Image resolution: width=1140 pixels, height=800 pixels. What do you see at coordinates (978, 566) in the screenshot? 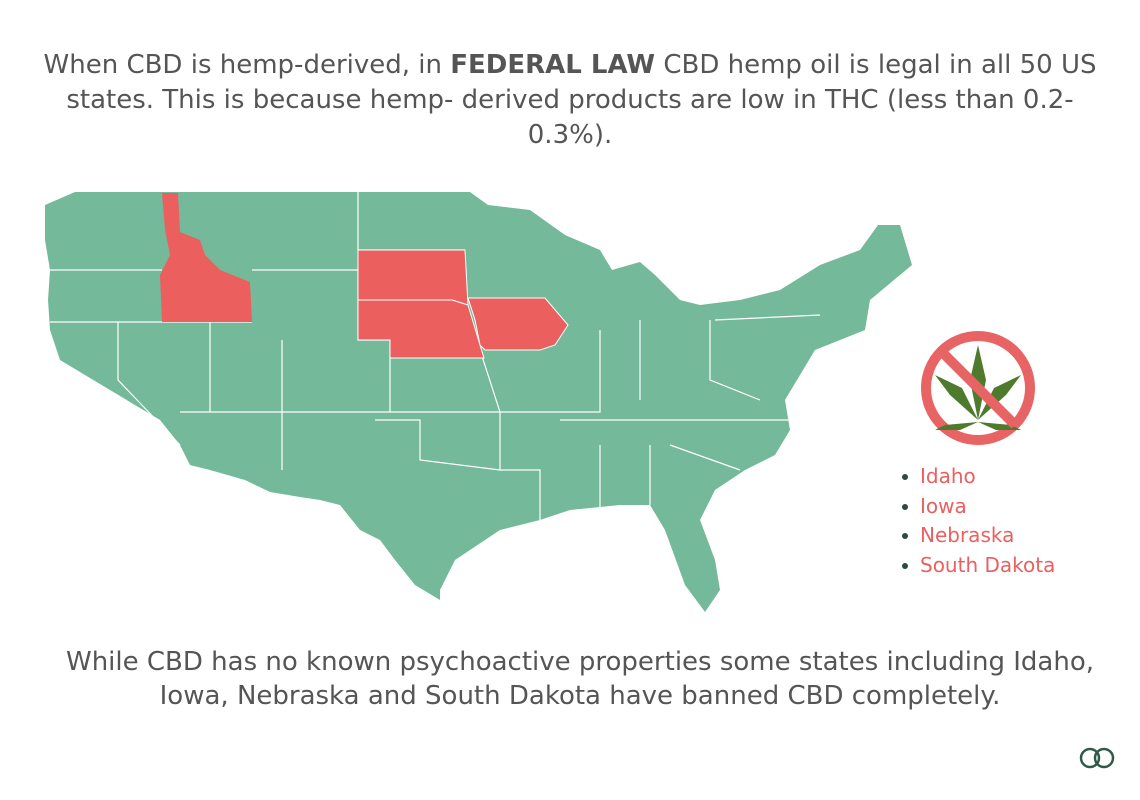
I see `banned-state: South Dakota` at bounding box center [978, 566].